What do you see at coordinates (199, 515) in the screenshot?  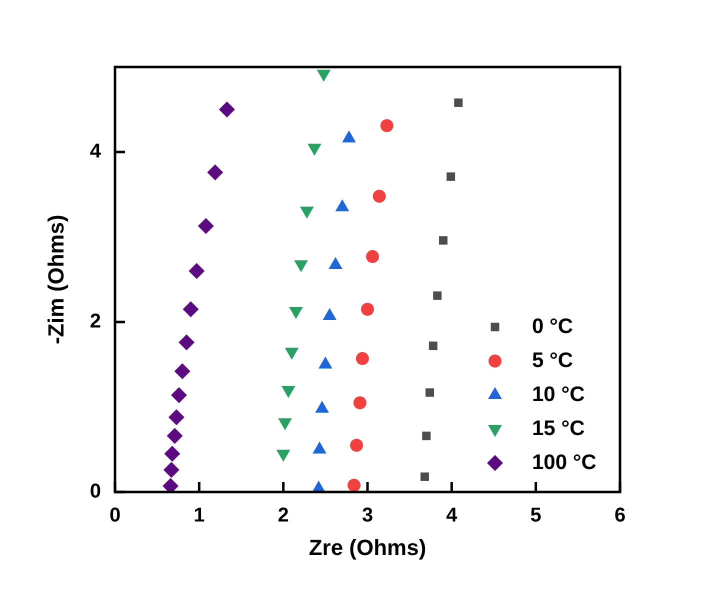 I see `x-tick-label: 1` at bounding box center [199, 515].